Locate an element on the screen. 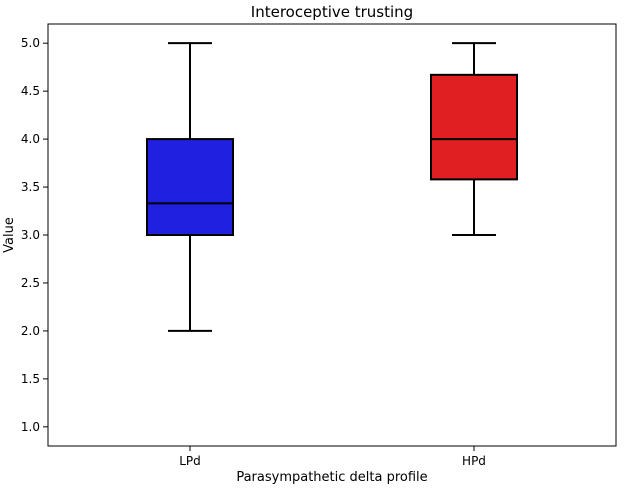  x-axis-label: Parasympathetic delta profile is located at coordinates (331, 477).